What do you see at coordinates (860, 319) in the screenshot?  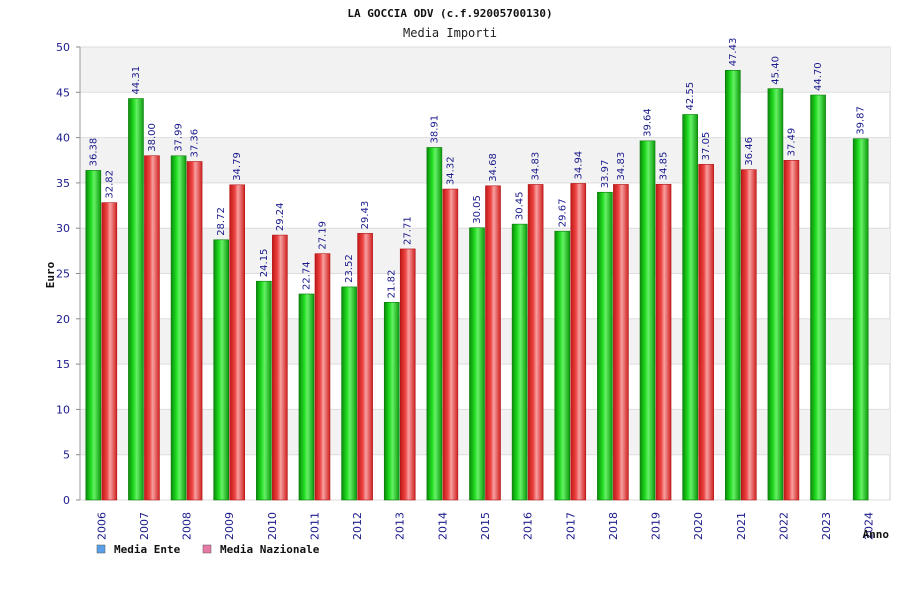 I see `bar-media-ente-2024` at bounding box center [860, 319].